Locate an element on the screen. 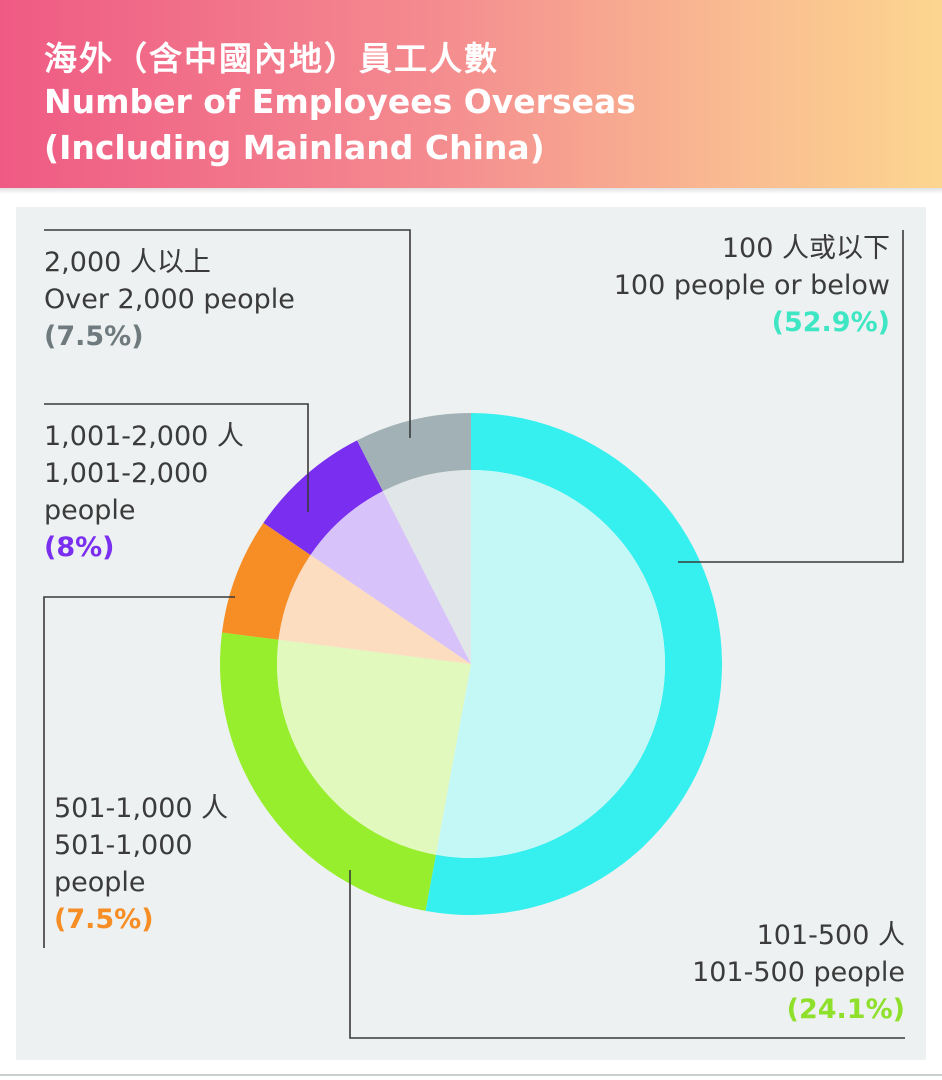  slice-label-en: 101-500 people is located at coordinates (798, 972).